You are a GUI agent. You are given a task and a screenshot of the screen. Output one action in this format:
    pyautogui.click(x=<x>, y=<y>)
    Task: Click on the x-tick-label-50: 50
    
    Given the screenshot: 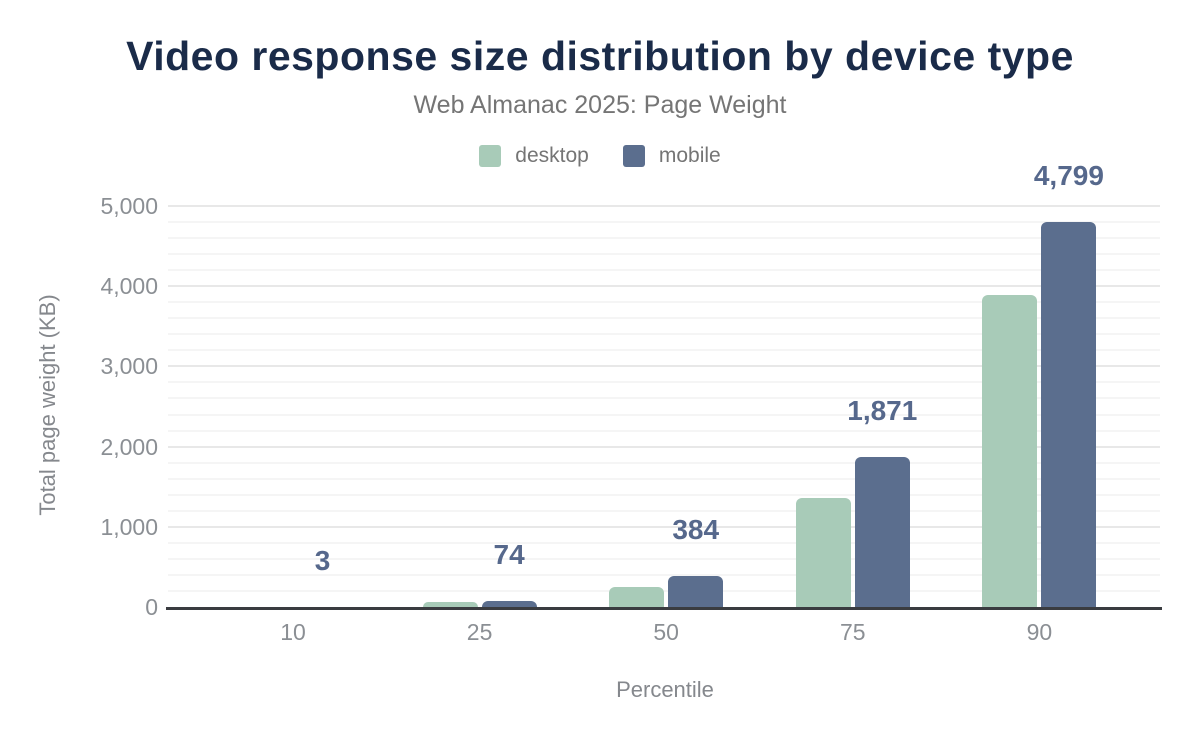 What is the action you would take?
    pyautogui.click(x=666, y=632)
    